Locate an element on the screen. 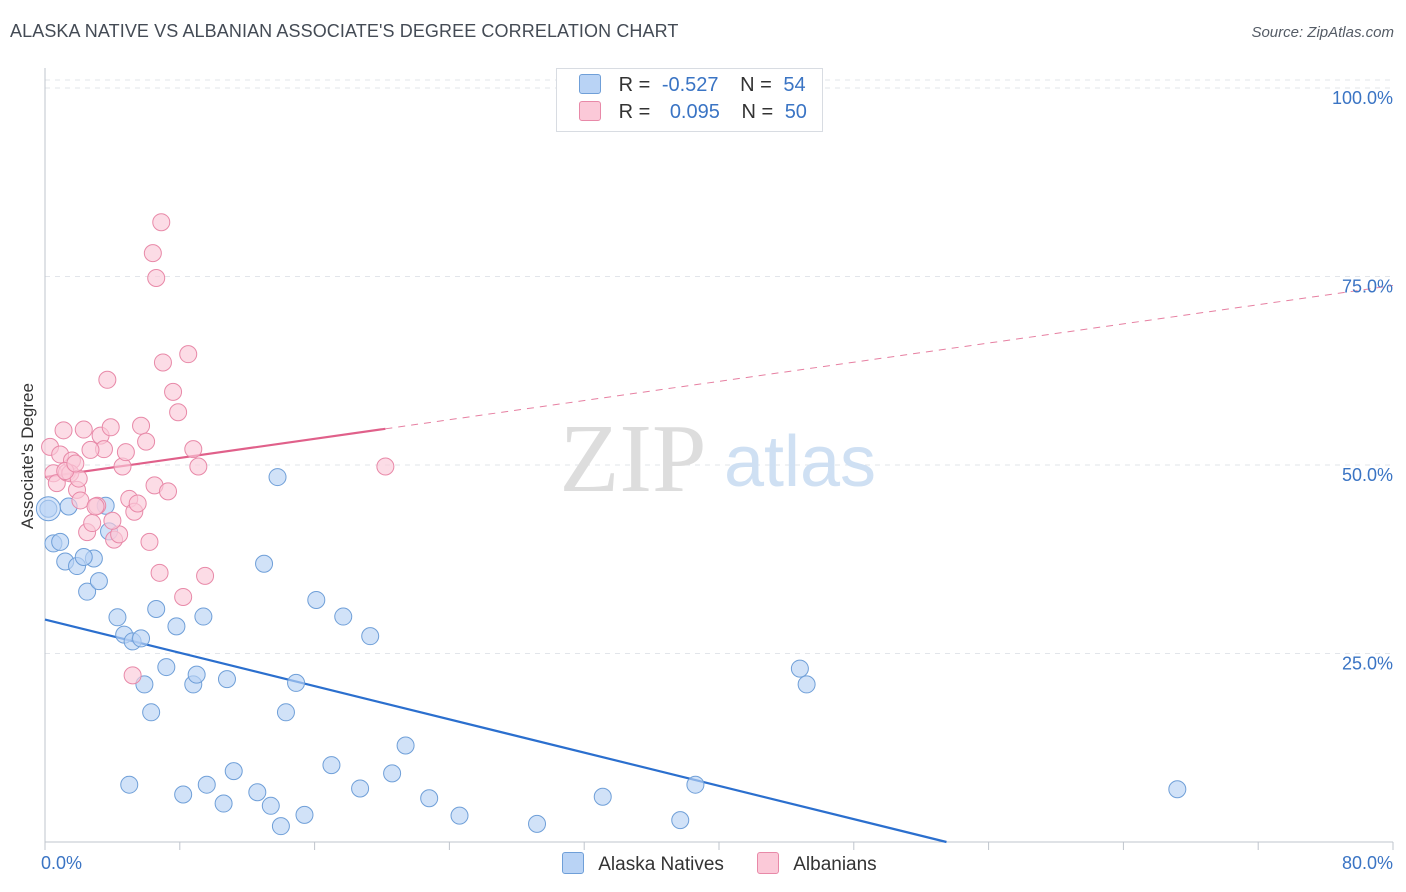 Image resolution: width=1406 pixels, height=892 pixels. legend-row-alaska-natives: R = -0.527 N = 54 is located at coordinates (692, 87).